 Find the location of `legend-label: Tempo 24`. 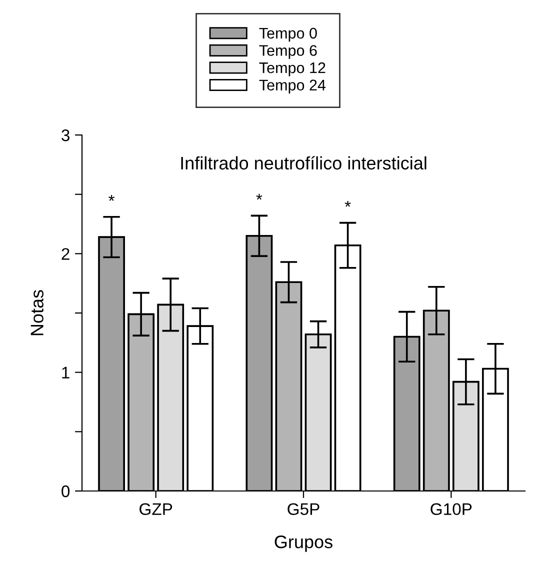

legend-label: Tempo 24 is located at coordinates (292, 87).